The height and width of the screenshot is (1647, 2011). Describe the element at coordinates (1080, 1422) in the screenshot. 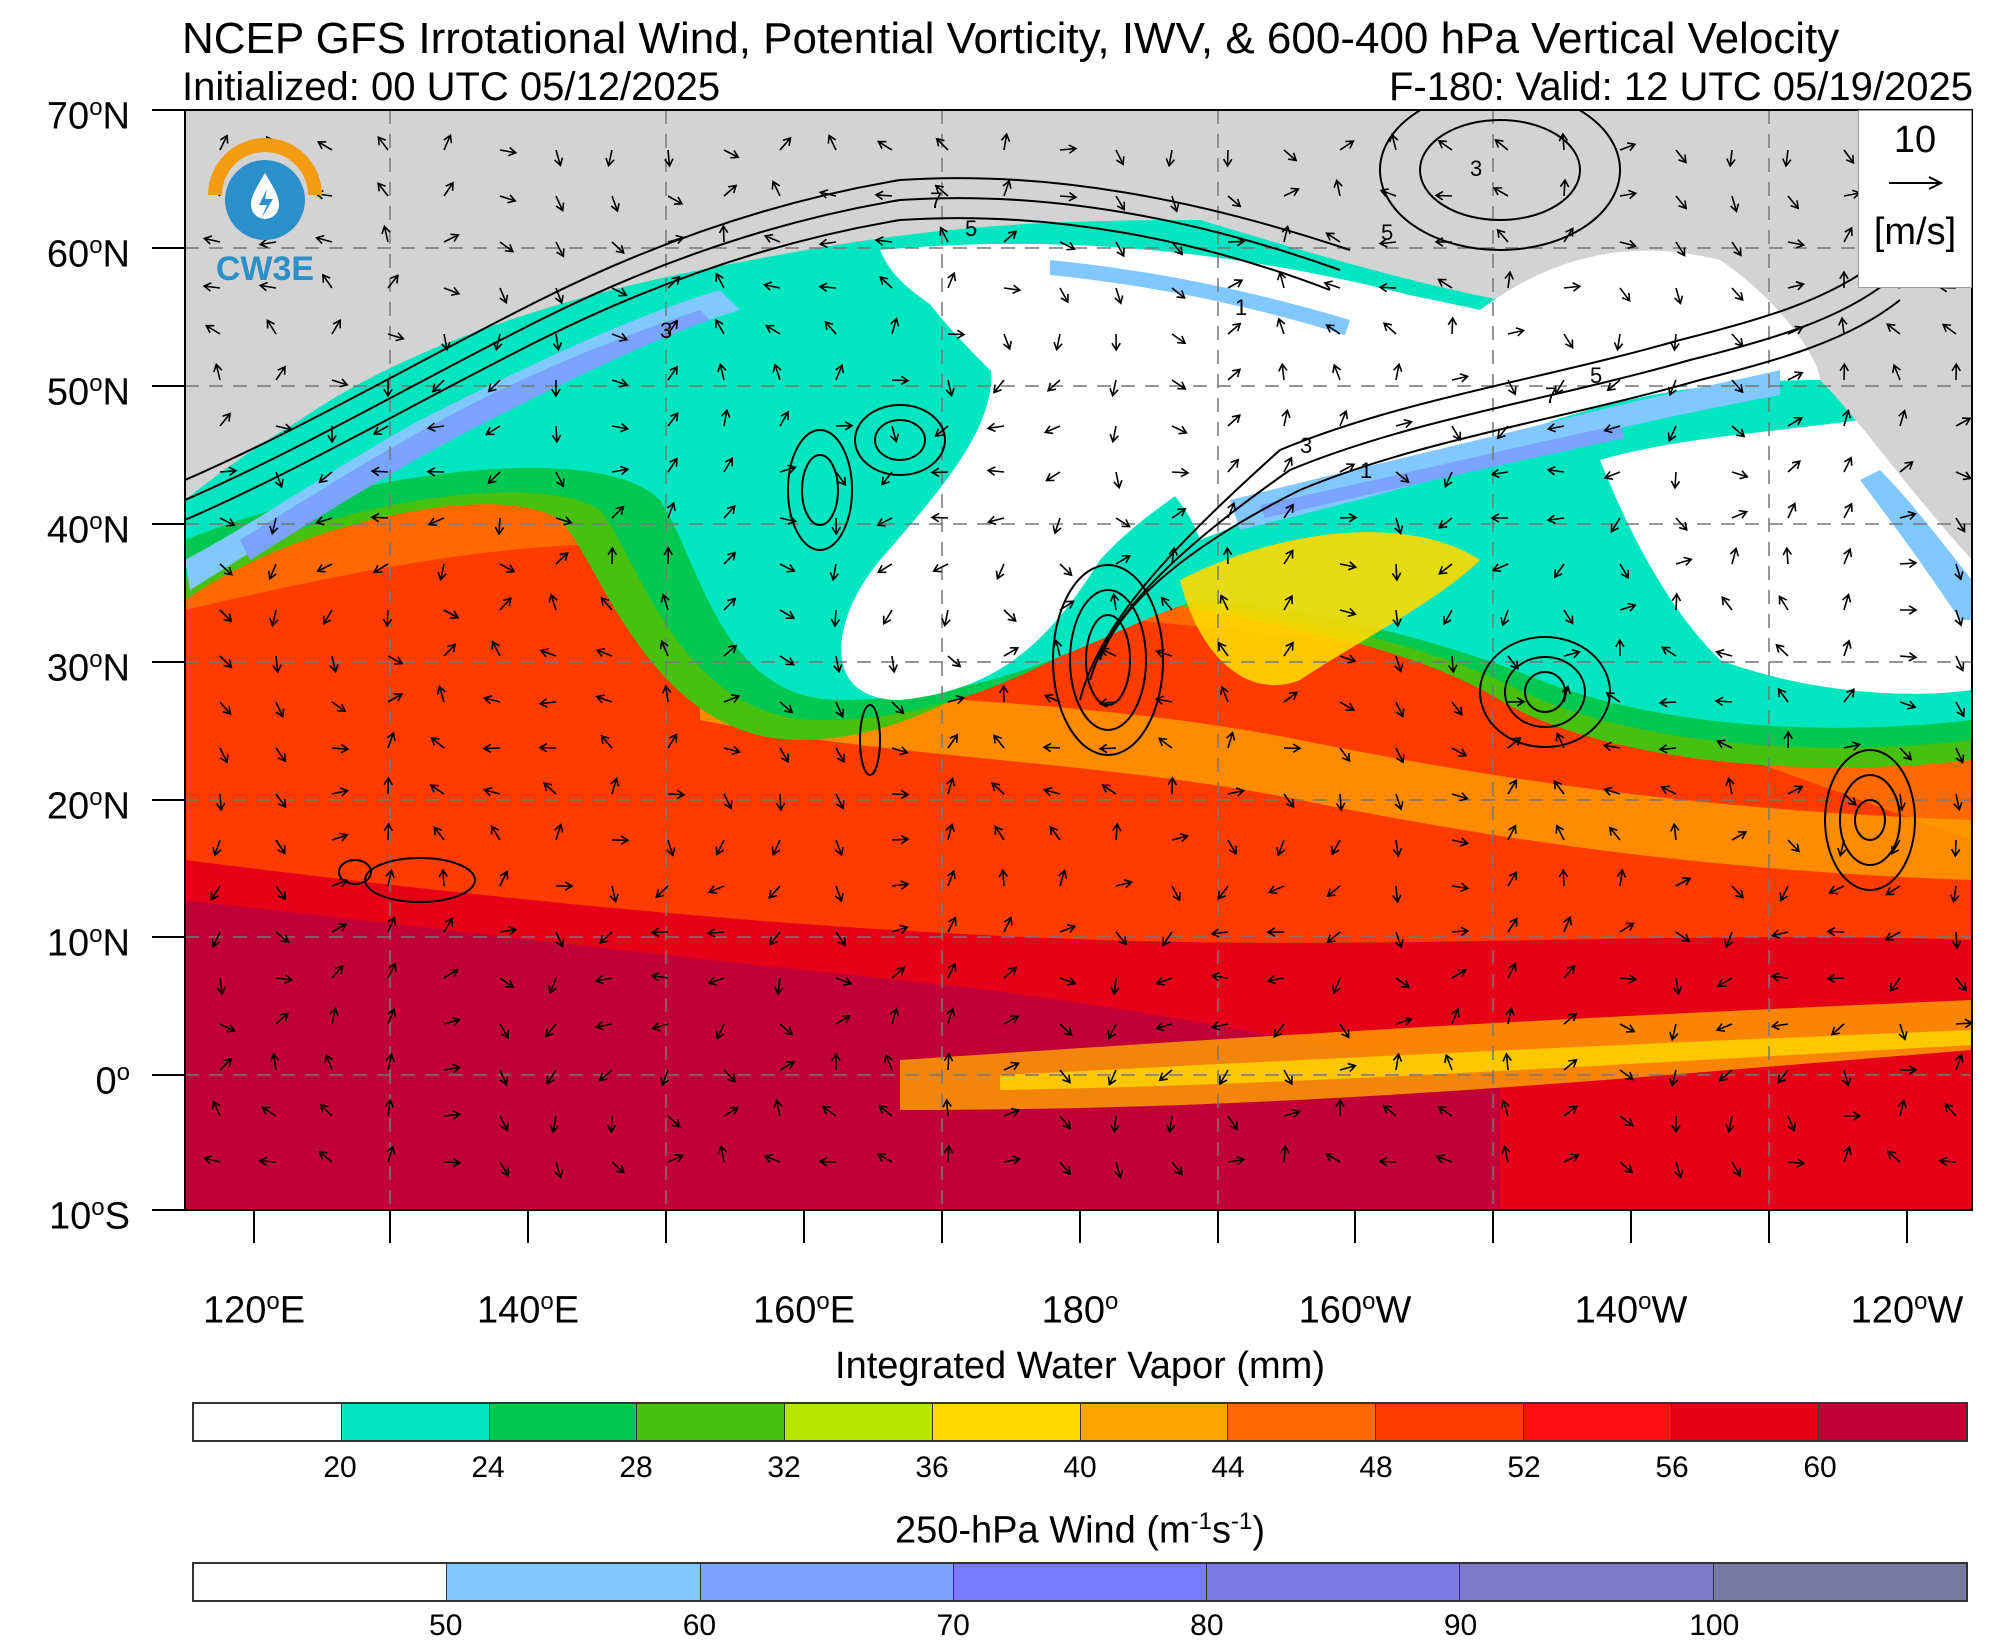

I see `iwv-colorbar` at that location.